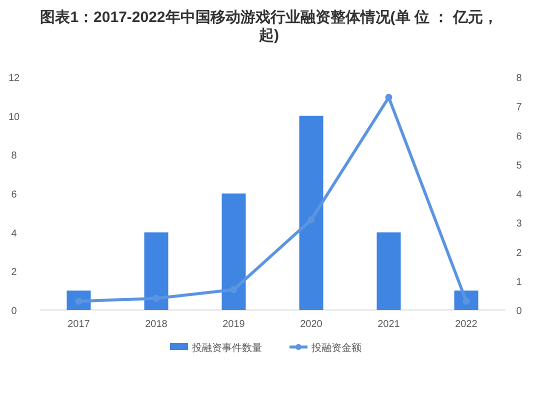 The image size is (538, 400). What do you see at coordinates (519, 224) in the screenshot?
I see `y2-tick-label: 3` at bounding box center [519, 224].